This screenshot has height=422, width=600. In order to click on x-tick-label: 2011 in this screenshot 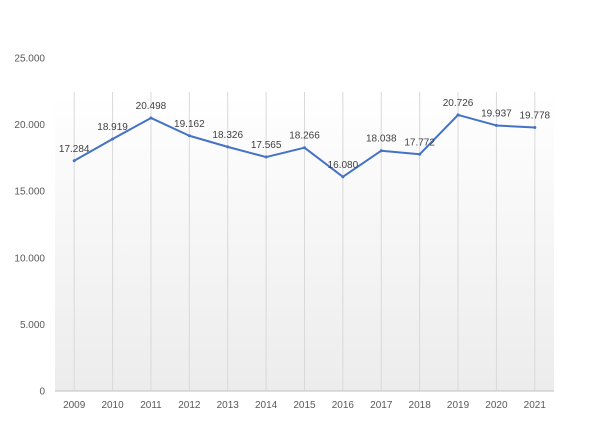, I will do `click(151, 405)`.